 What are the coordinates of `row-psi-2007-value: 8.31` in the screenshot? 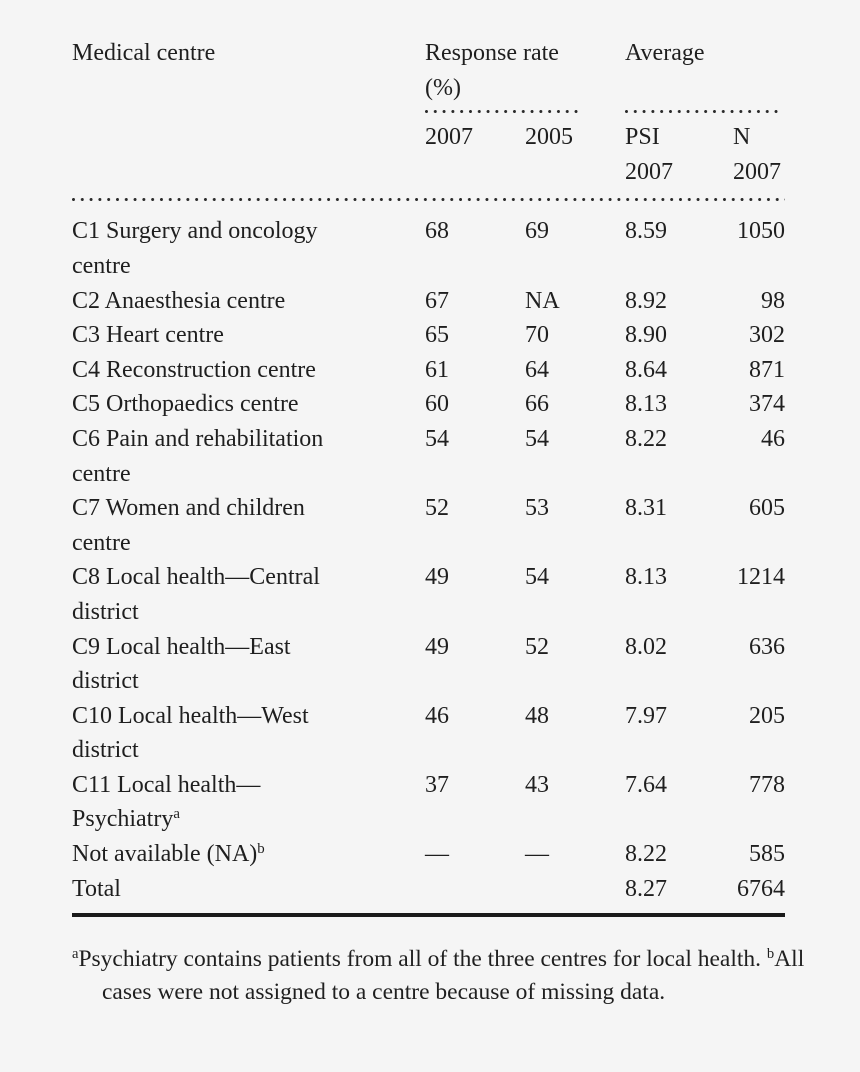 It's located at (646, 508).